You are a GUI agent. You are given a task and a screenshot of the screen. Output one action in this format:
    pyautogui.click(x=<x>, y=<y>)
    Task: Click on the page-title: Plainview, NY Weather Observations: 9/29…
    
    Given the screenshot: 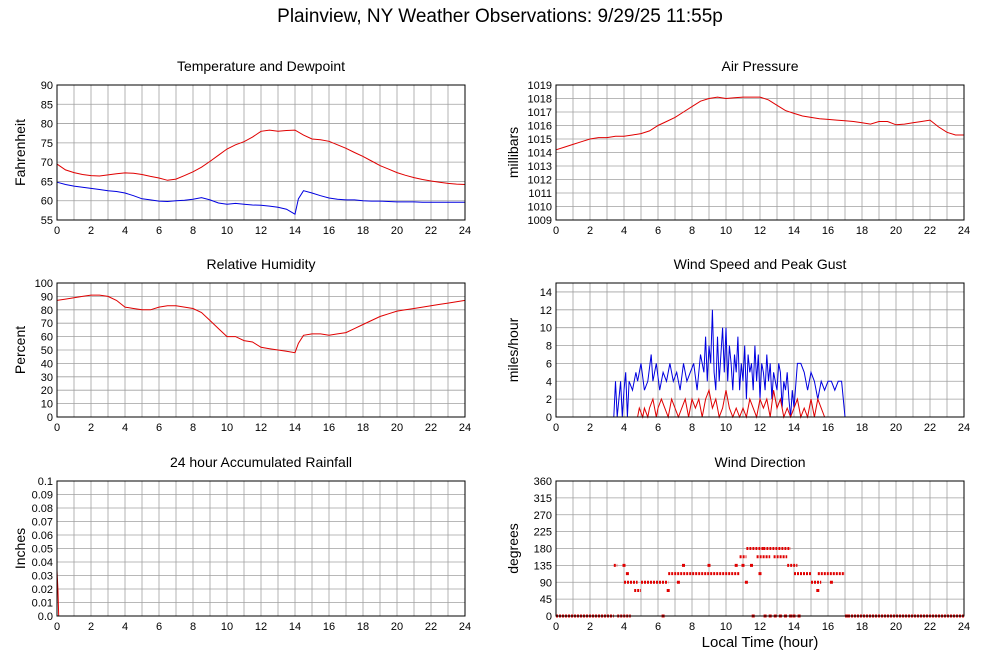 What is the action you would take?
    pyautogui.click(x=500, y=16)
    